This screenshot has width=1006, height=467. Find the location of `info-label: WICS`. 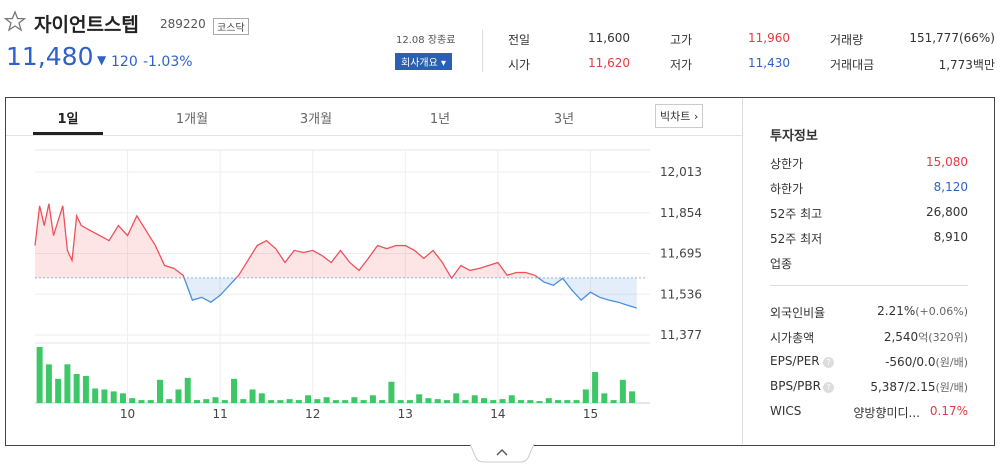

info-label: WICS is located at coordinates (786, 411).